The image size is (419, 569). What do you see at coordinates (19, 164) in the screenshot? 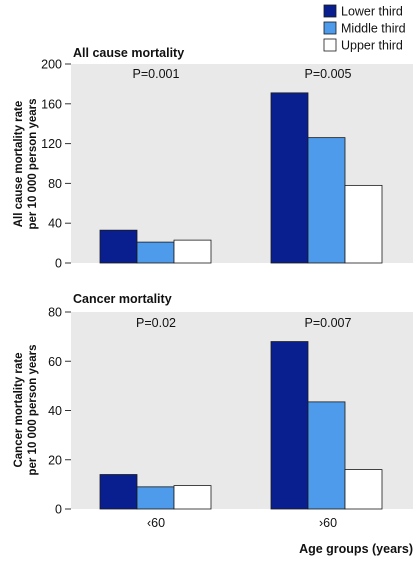
I see `y-axis-label-1-line-1: All cause mortality rate` at bounding box center [19, 164].